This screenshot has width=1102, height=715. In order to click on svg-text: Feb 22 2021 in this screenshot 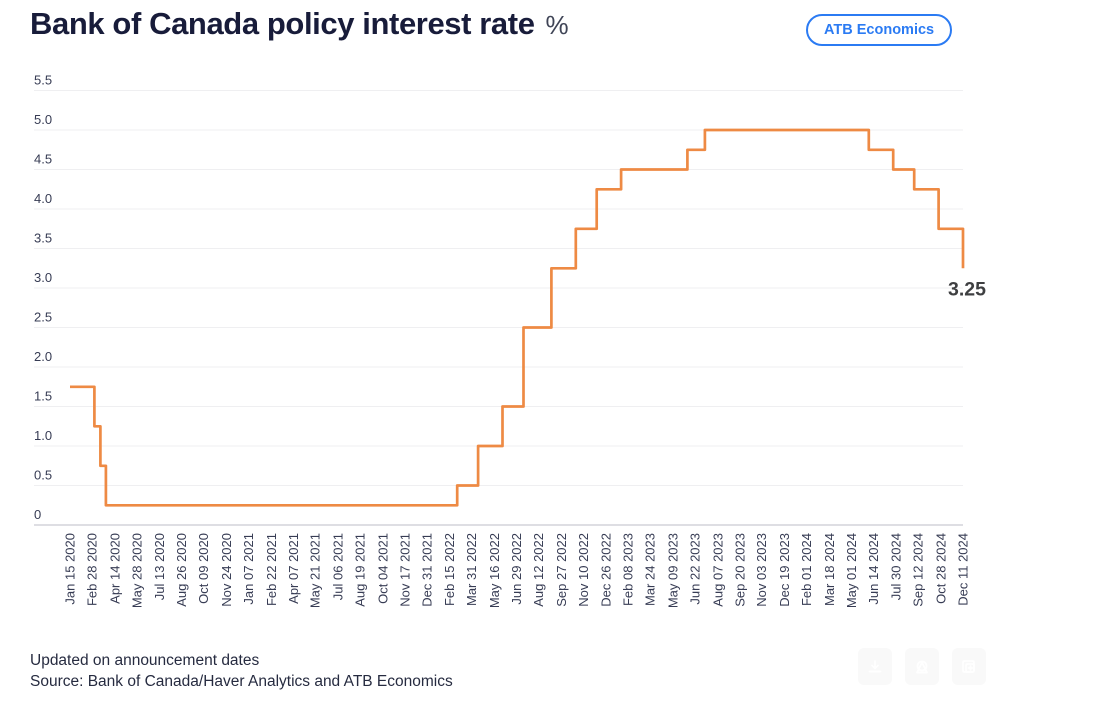, I will do `click(271, 569)`.